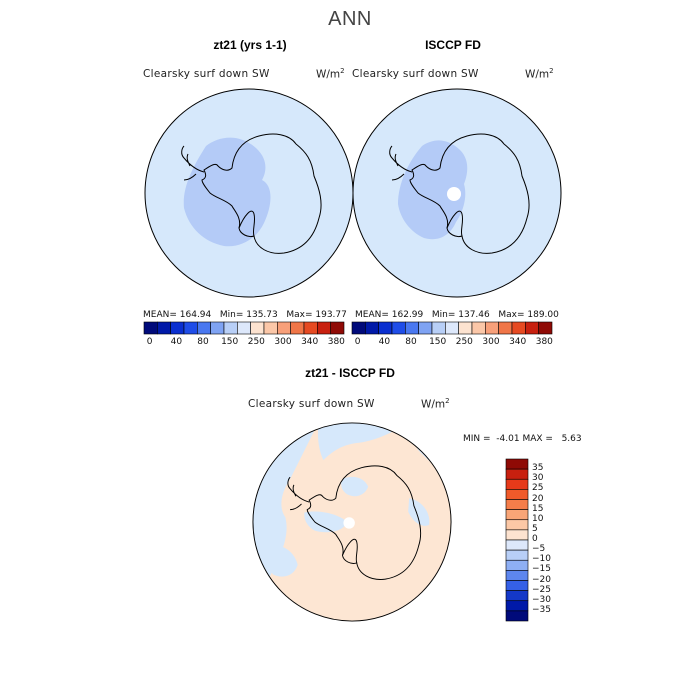 The width and height of the screenshot is (700, 700). I want to click on colorbar-tick-label: −25, so click(541, 589).